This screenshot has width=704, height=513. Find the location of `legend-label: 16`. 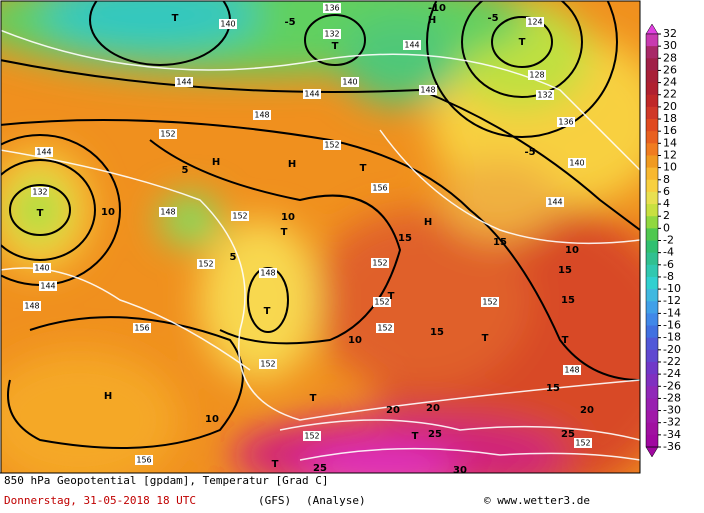

legend-label: 16 is located at coordinates (670, 130).